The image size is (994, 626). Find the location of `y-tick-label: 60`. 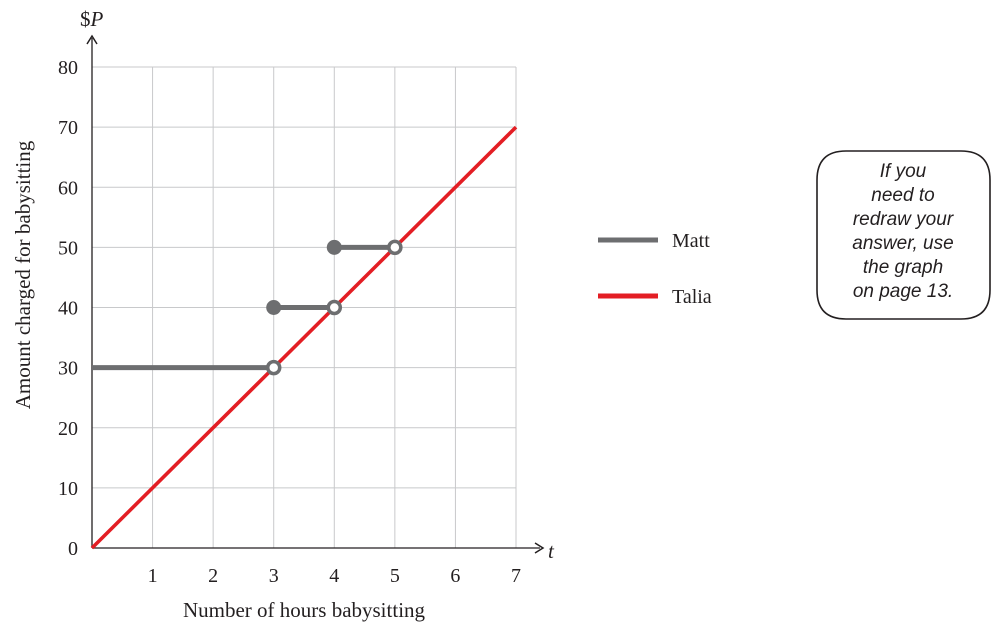

y-tick-label: 60 is located at coordinates (68, 188).